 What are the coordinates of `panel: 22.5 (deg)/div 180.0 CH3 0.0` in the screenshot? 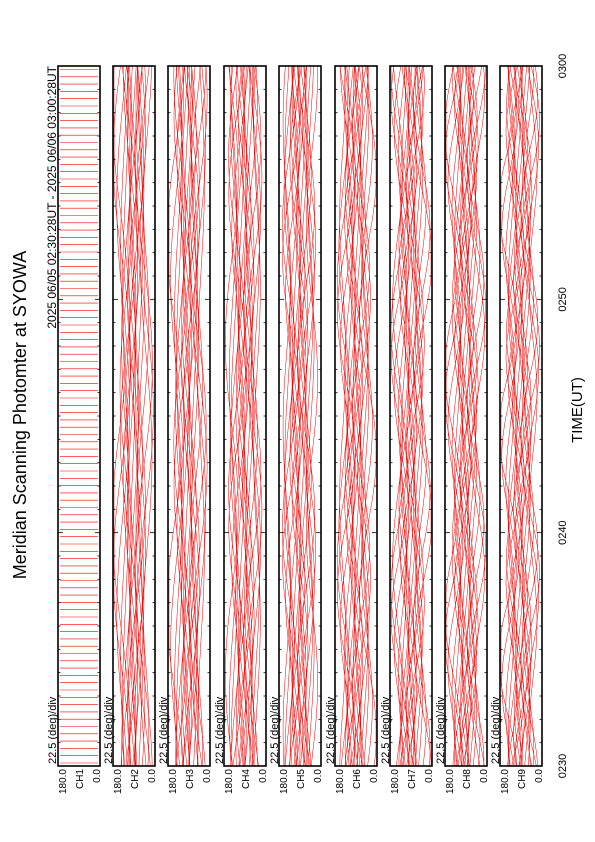 It's located at (185, 429).